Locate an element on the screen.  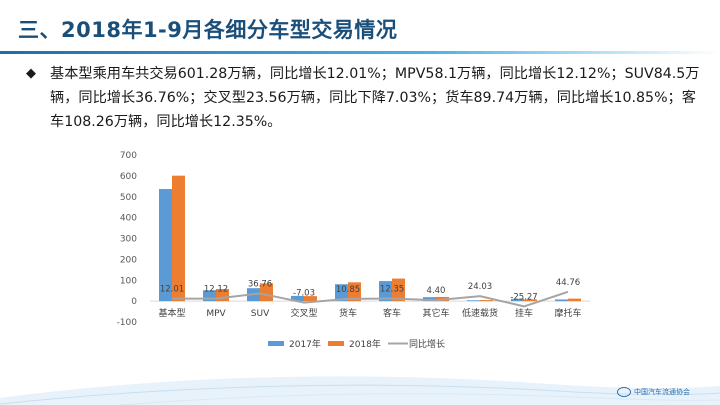
y-tick-label: 500 is located at coordinates (128, 198).